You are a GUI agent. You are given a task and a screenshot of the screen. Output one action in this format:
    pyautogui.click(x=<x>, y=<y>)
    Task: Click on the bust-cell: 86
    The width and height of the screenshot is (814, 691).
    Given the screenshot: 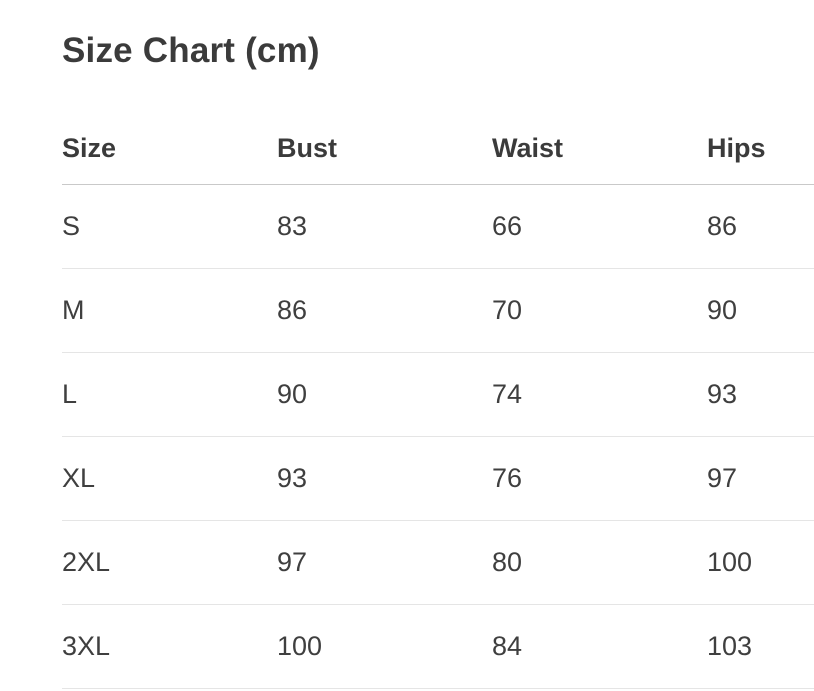 What is the action you would take?
    pyautogui.click(x=384, y=310)
    